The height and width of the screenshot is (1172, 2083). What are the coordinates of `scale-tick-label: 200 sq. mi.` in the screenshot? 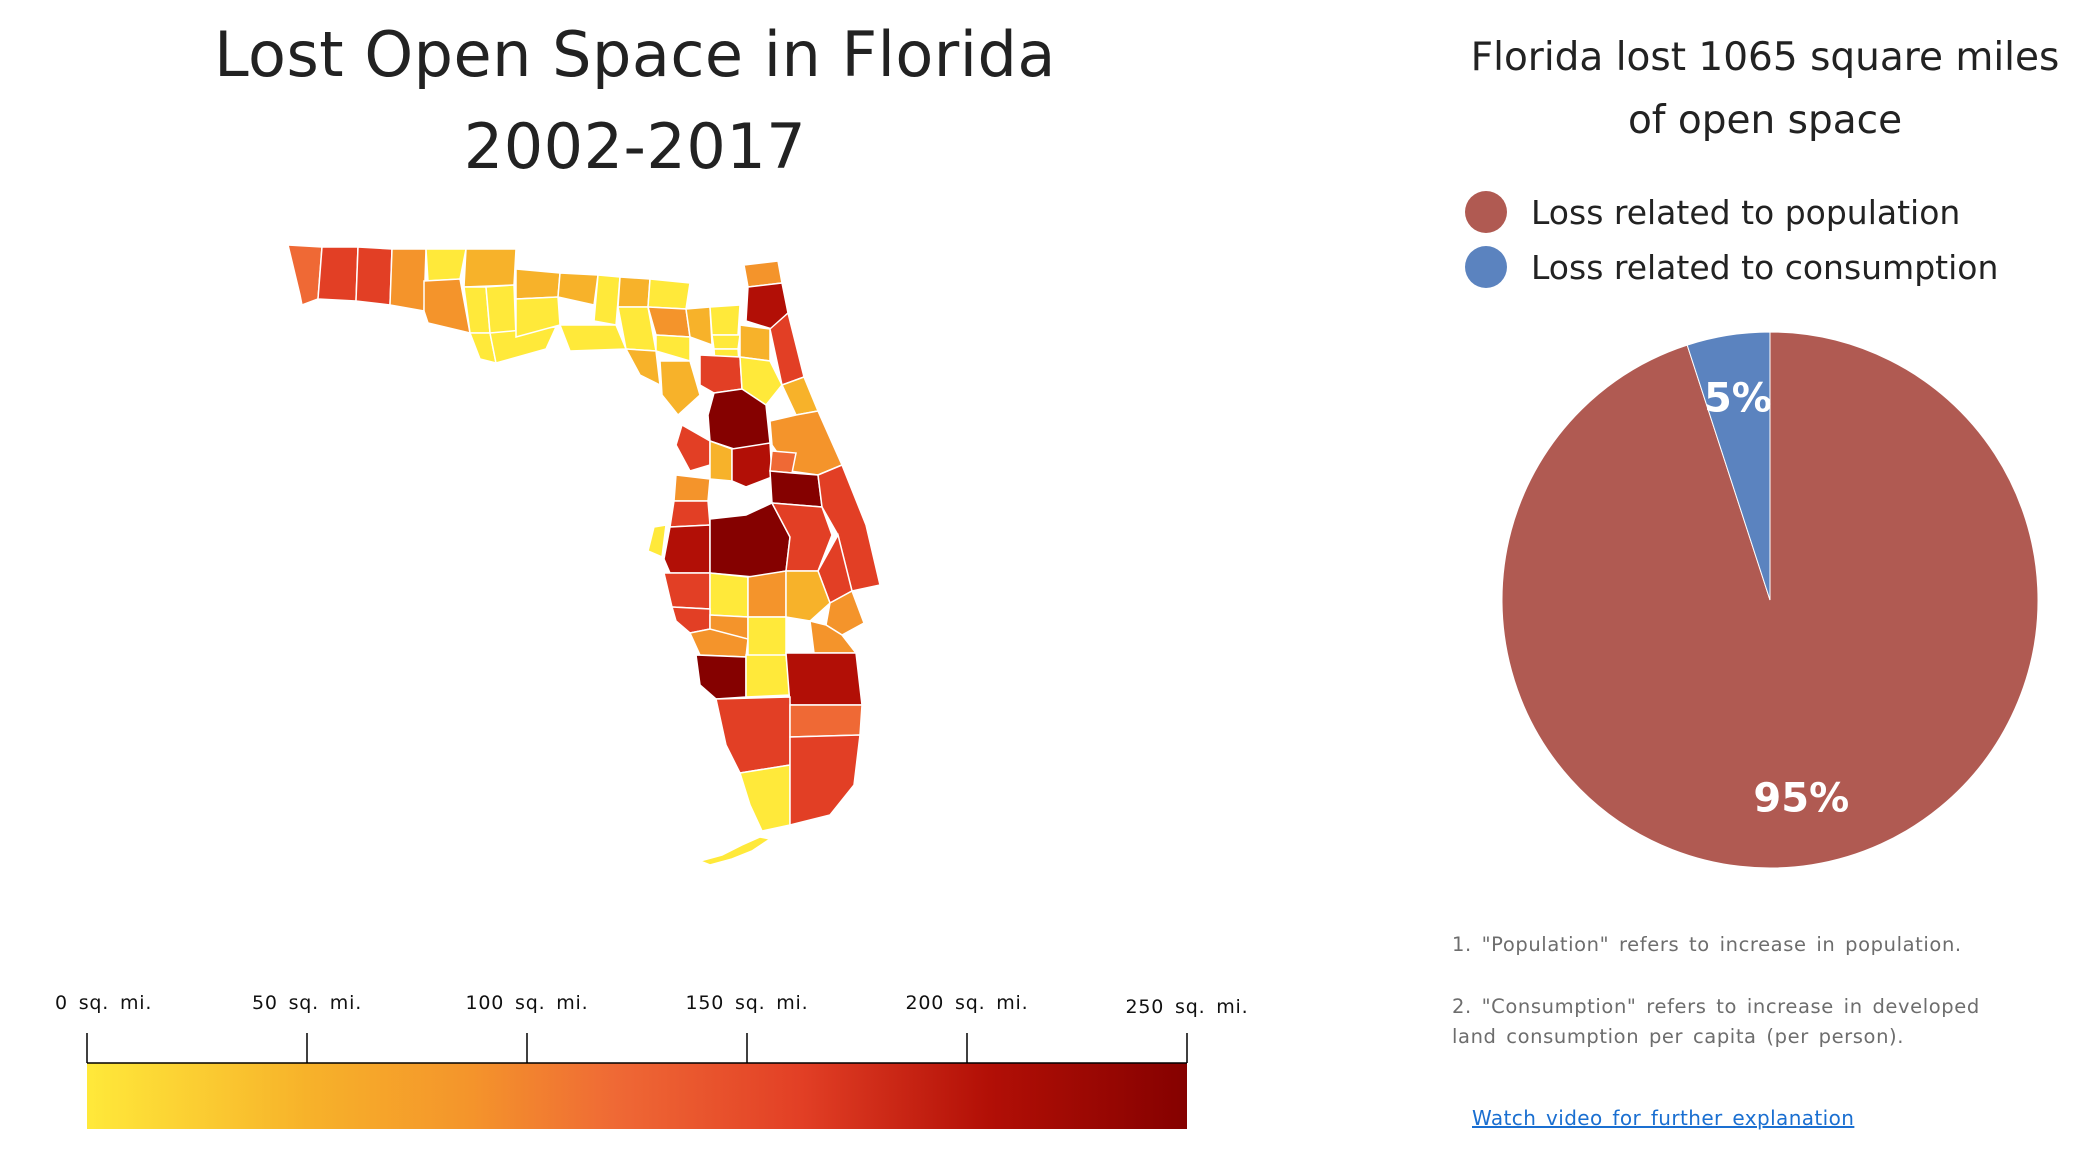 It's located at (967, 1003).